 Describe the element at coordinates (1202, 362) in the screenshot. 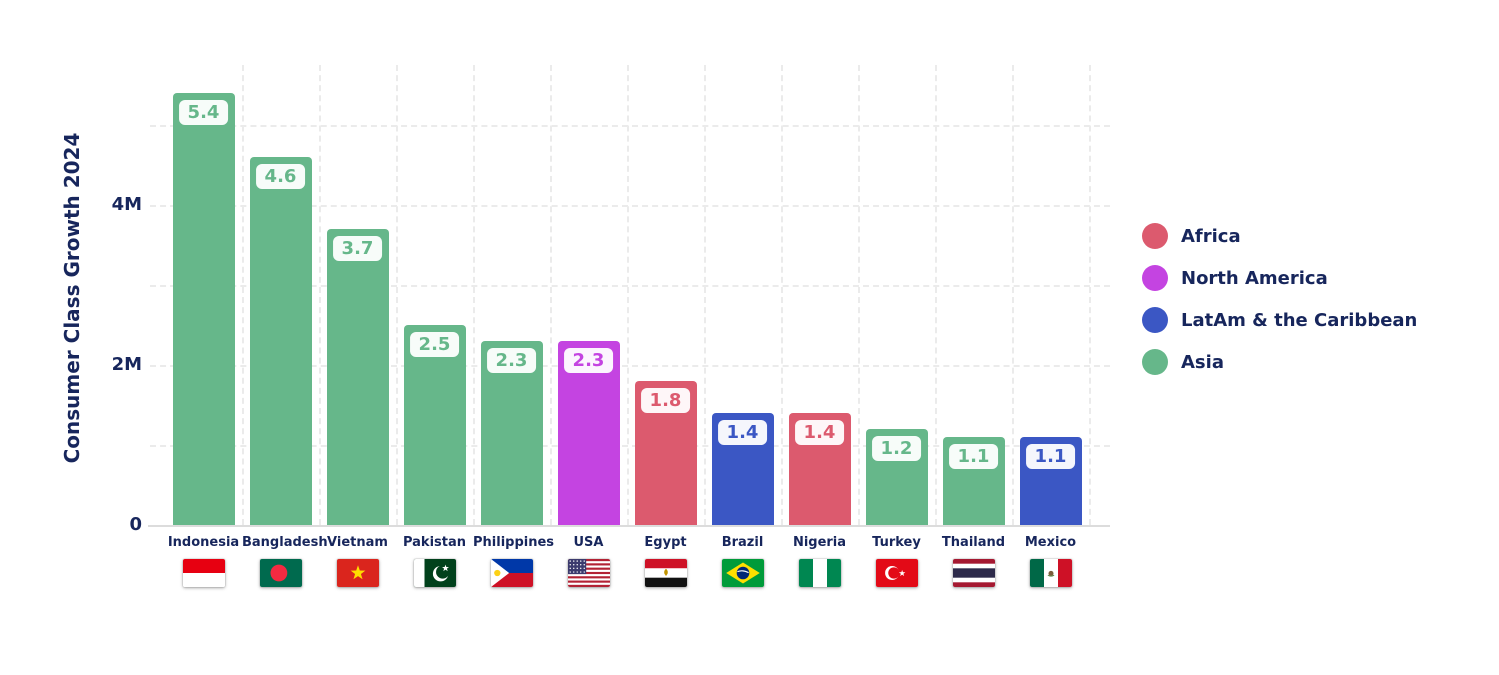

I see `legend-label: Asia` at that location.